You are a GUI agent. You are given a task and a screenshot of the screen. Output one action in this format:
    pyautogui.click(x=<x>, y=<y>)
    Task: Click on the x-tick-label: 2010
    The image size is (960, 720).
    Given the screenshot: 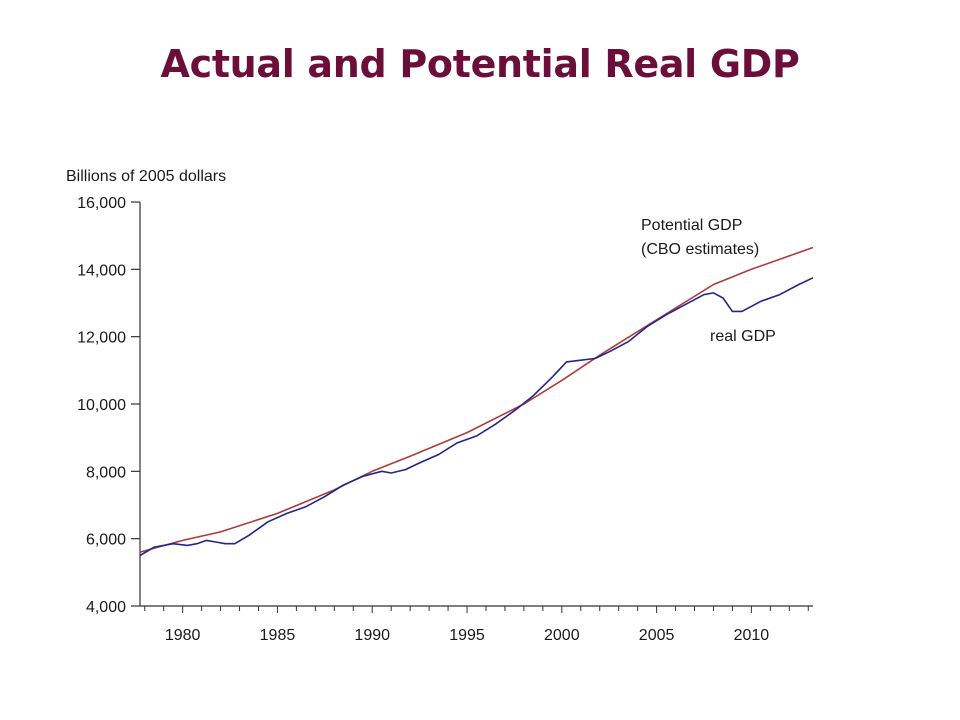 What is the action you would take?
    pyautogui.click(x=752, y=635)
    